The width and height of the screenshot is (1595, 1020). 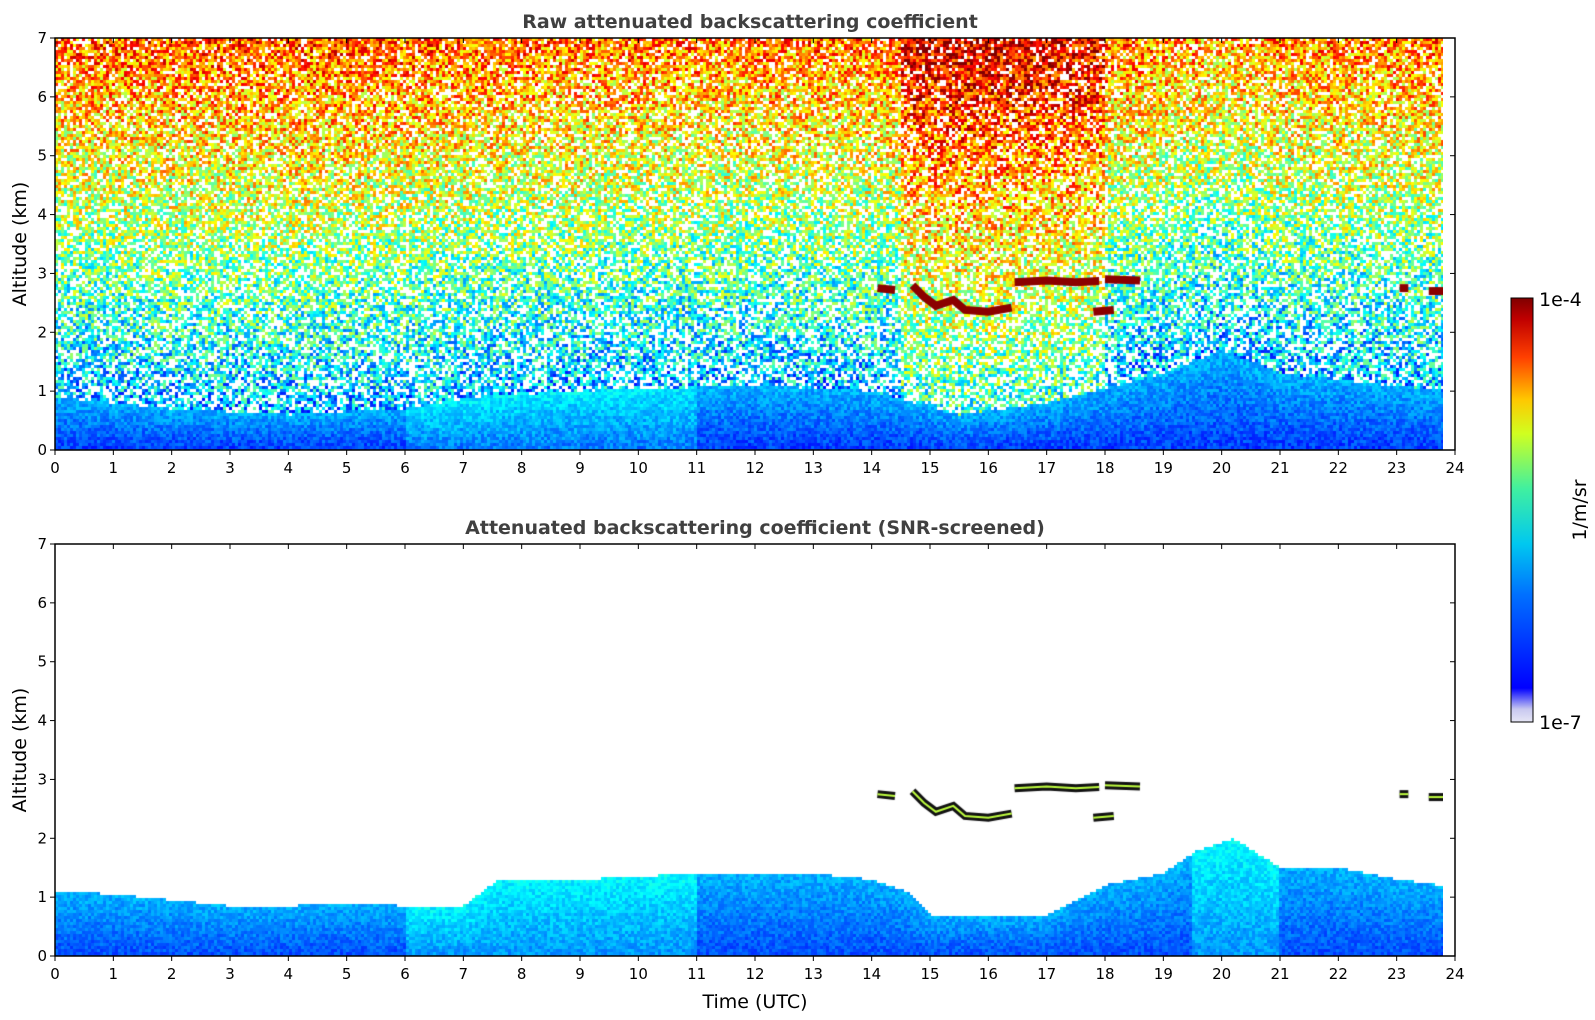 I want to click on colorbar-unit-label: 1/m/sr, so click(x=1580, y=509).